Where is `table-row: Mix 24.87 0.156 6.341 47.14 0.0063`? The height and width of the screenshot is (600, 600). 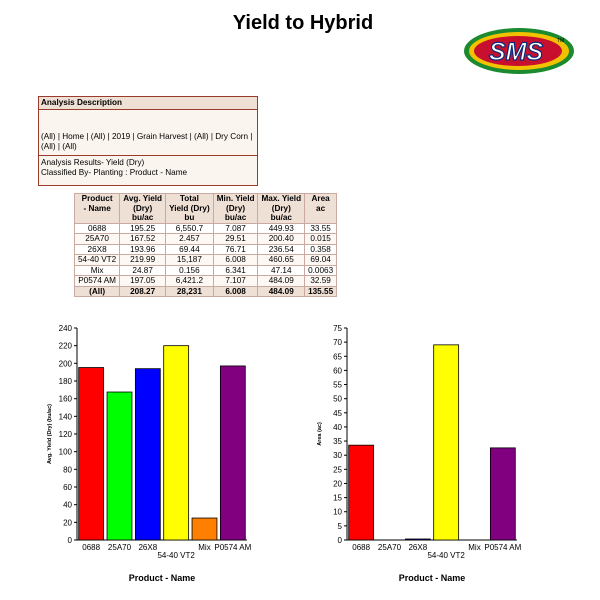
table-row: Mix 24.87 0.156 6.341 47.14 0.0063 is located at coordinates (205, 270).